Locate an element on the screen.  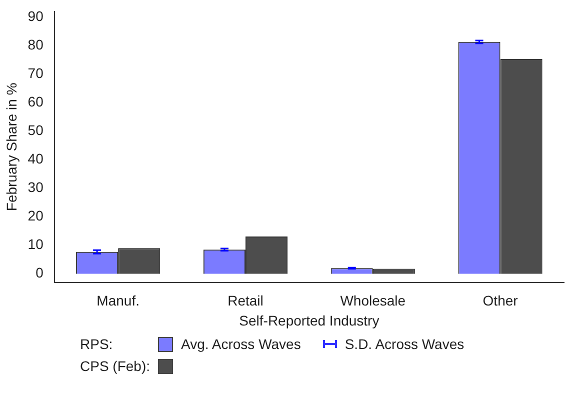
x-tick-label: Manuf. is located at coordinates (118, 300).